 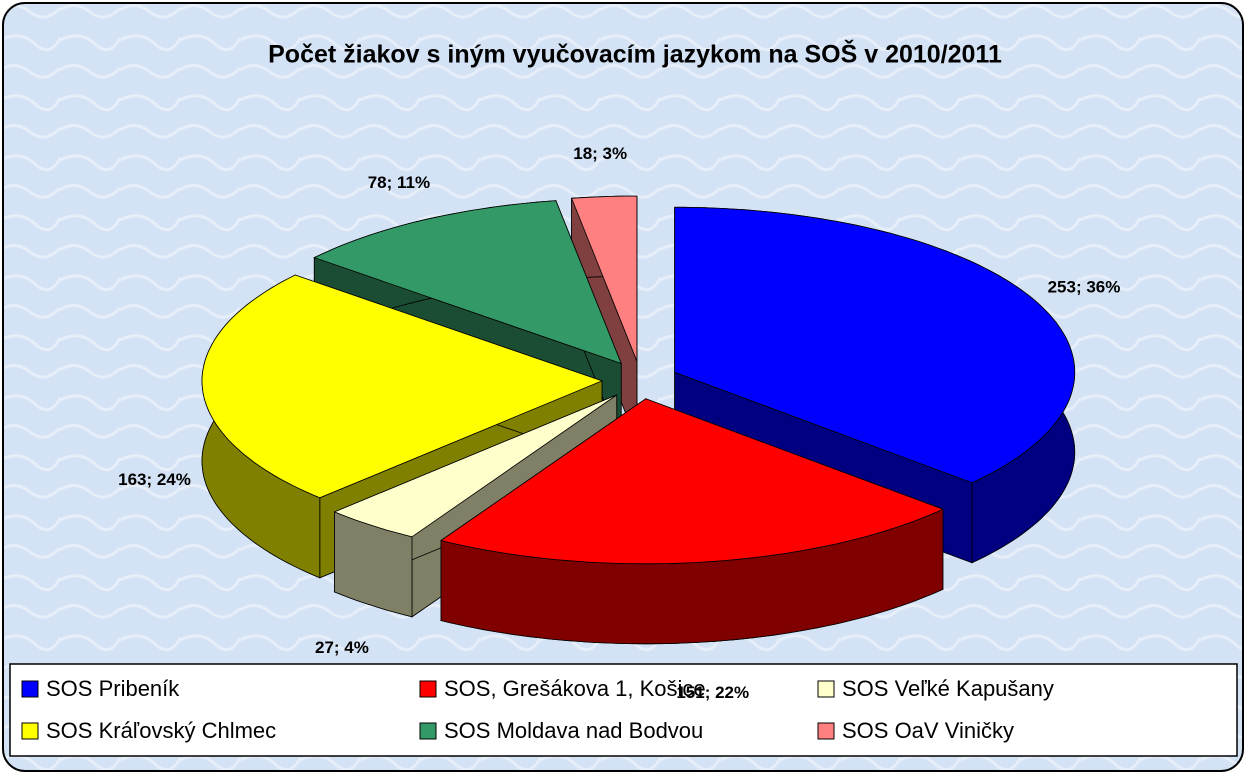 I want to click on legend-label: SOS Kráľovský Chlmec, so click(x=161, y=730).